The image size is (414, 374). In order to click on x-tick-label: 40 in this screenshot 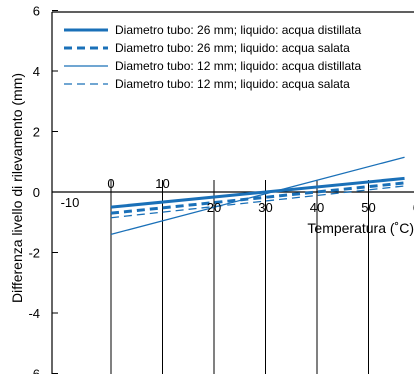, I will do `click(317, 207)`.